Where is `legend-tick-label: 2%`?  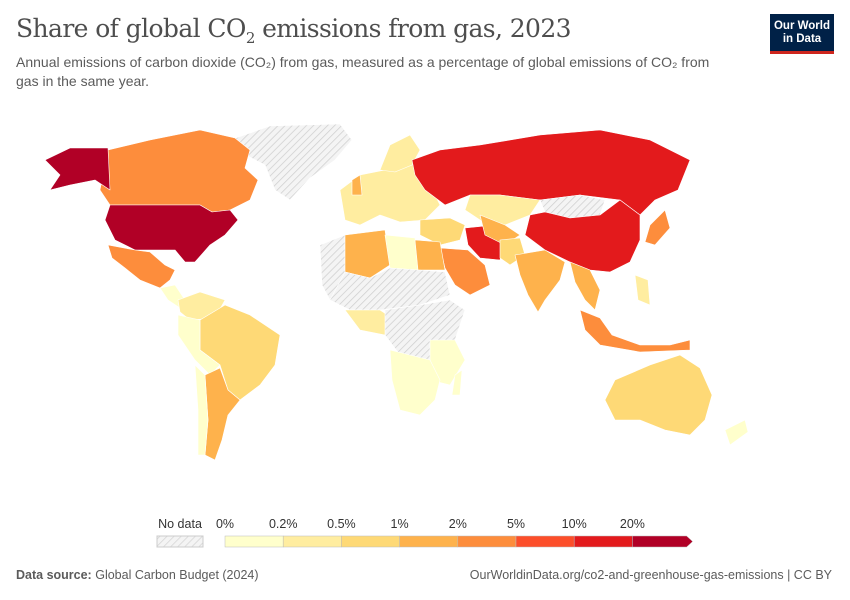
legend-tick-label: 2% is located at coordinates (457, 524).